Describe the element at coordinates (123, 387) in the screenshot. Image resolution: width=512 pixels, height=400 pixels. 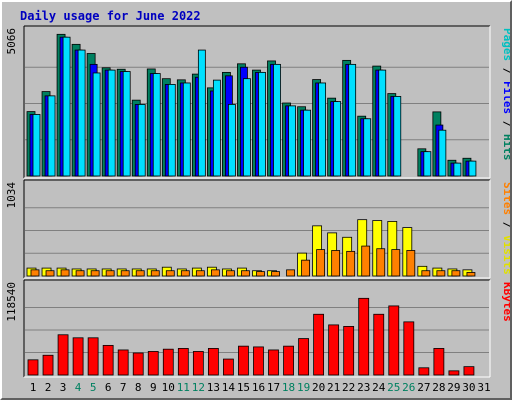
I see `x-tick-label-day-7: 7` at that location.